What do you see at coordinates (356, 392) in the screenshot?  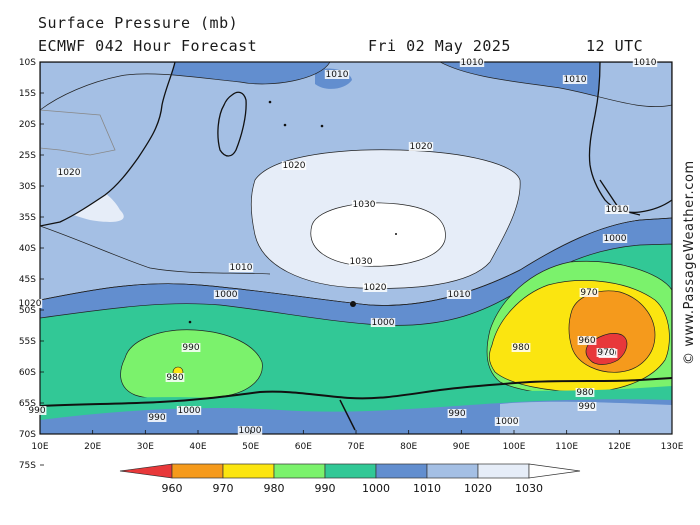 I see `antarctica-coast` at bounding box center [356, 392].